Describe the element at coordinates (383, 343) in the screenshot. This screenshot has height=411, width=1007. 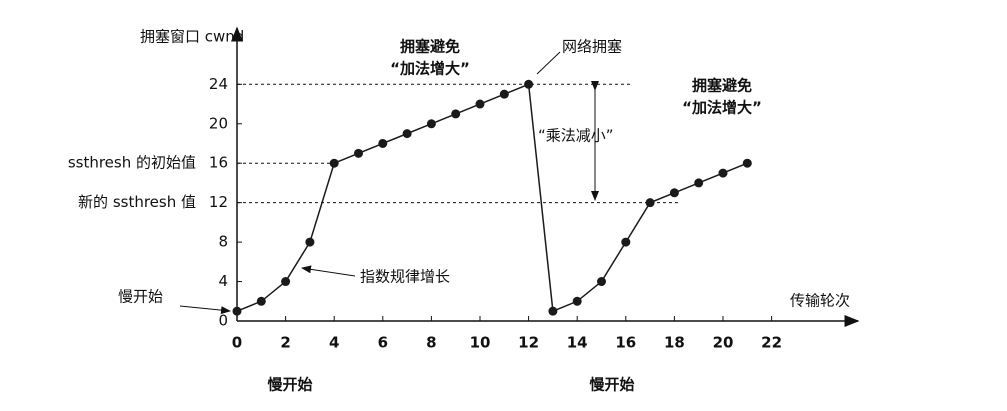
I see `x-tick-label: 6` at that location.